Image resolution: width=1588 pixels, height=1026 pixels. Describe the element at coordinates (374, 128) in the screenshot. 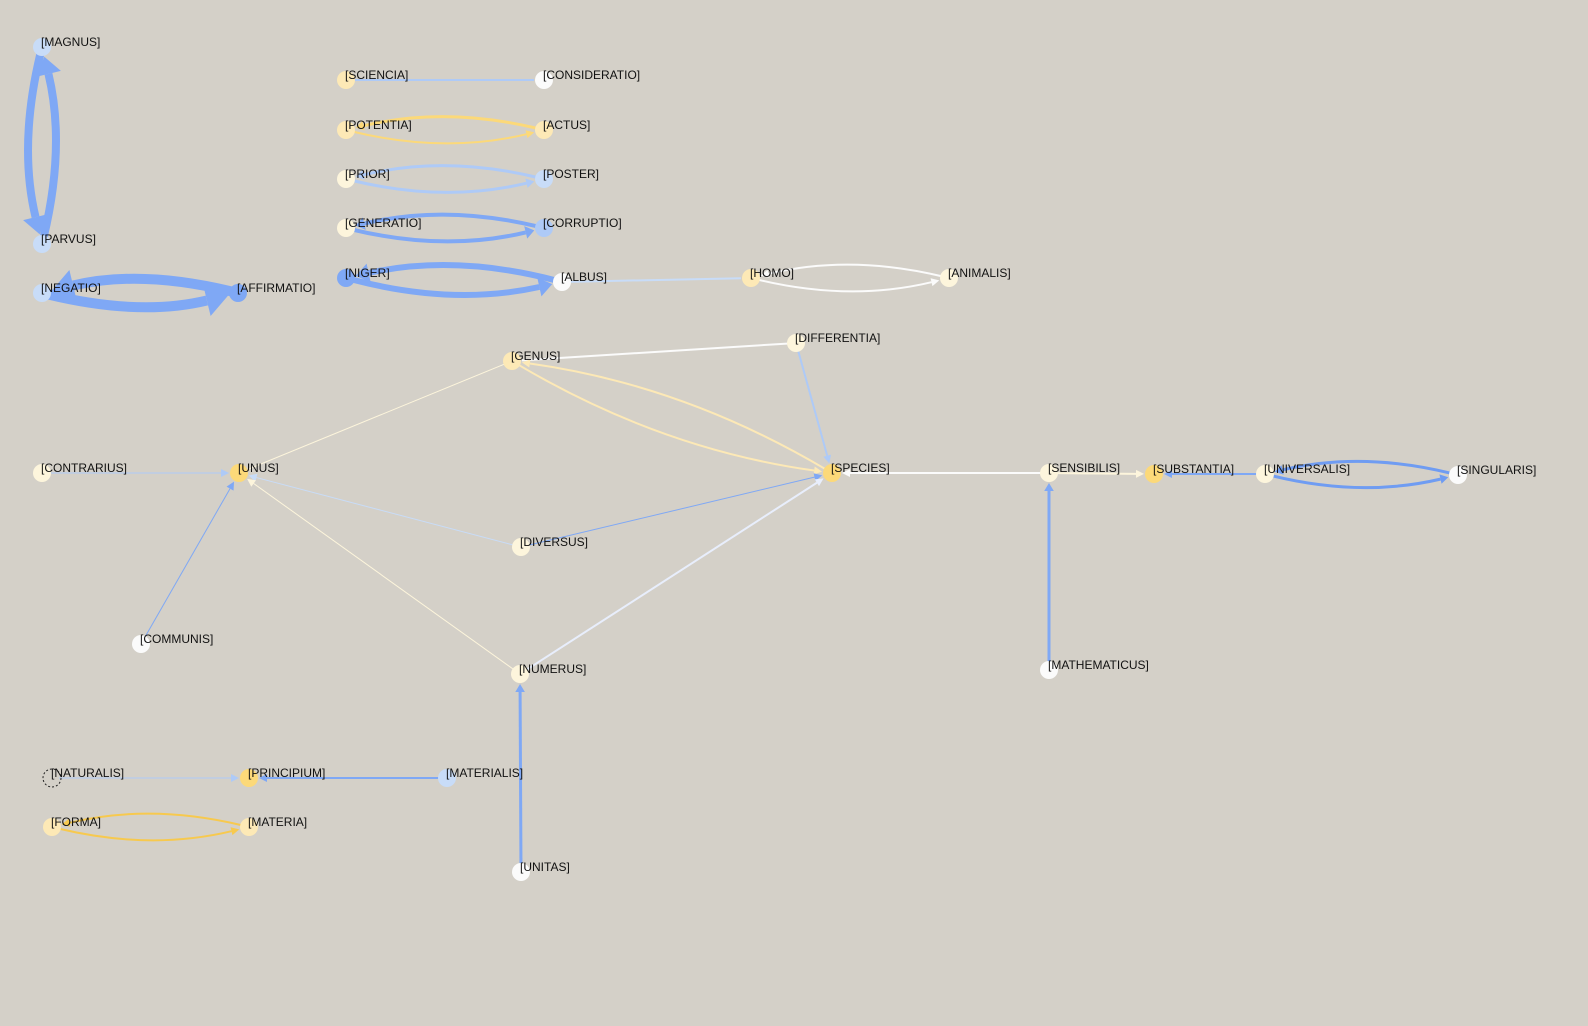

I see `node-potentia: [POTENTIA]` at that location.